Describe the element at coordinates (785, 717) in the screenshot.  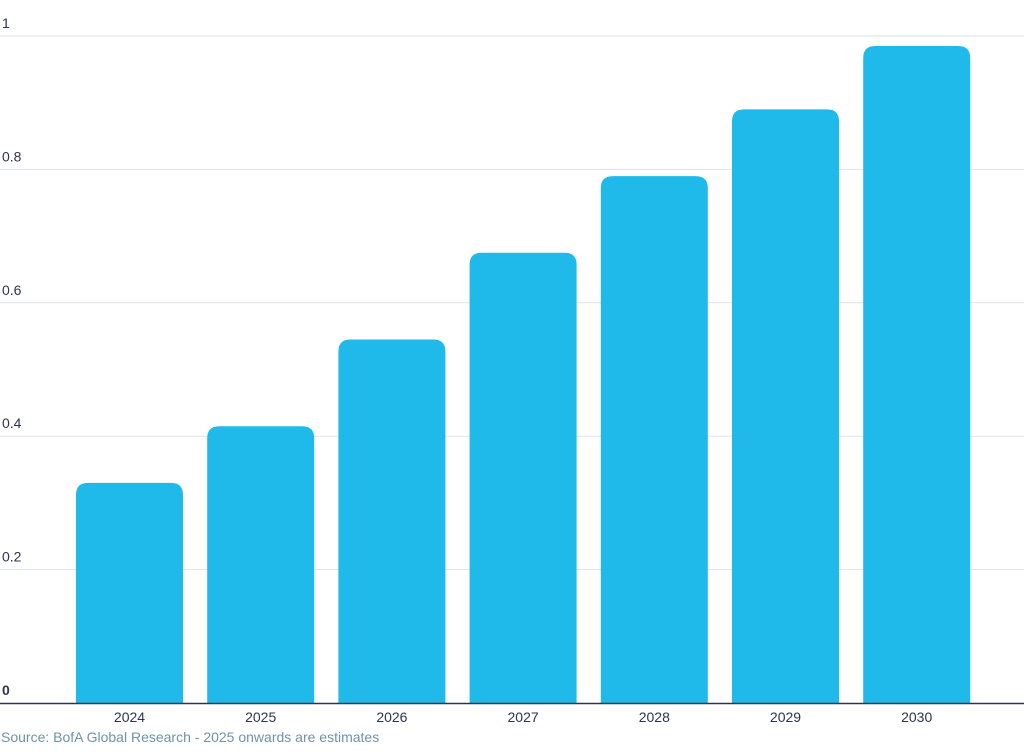
I see `x-tick-label: 2029` at that location.